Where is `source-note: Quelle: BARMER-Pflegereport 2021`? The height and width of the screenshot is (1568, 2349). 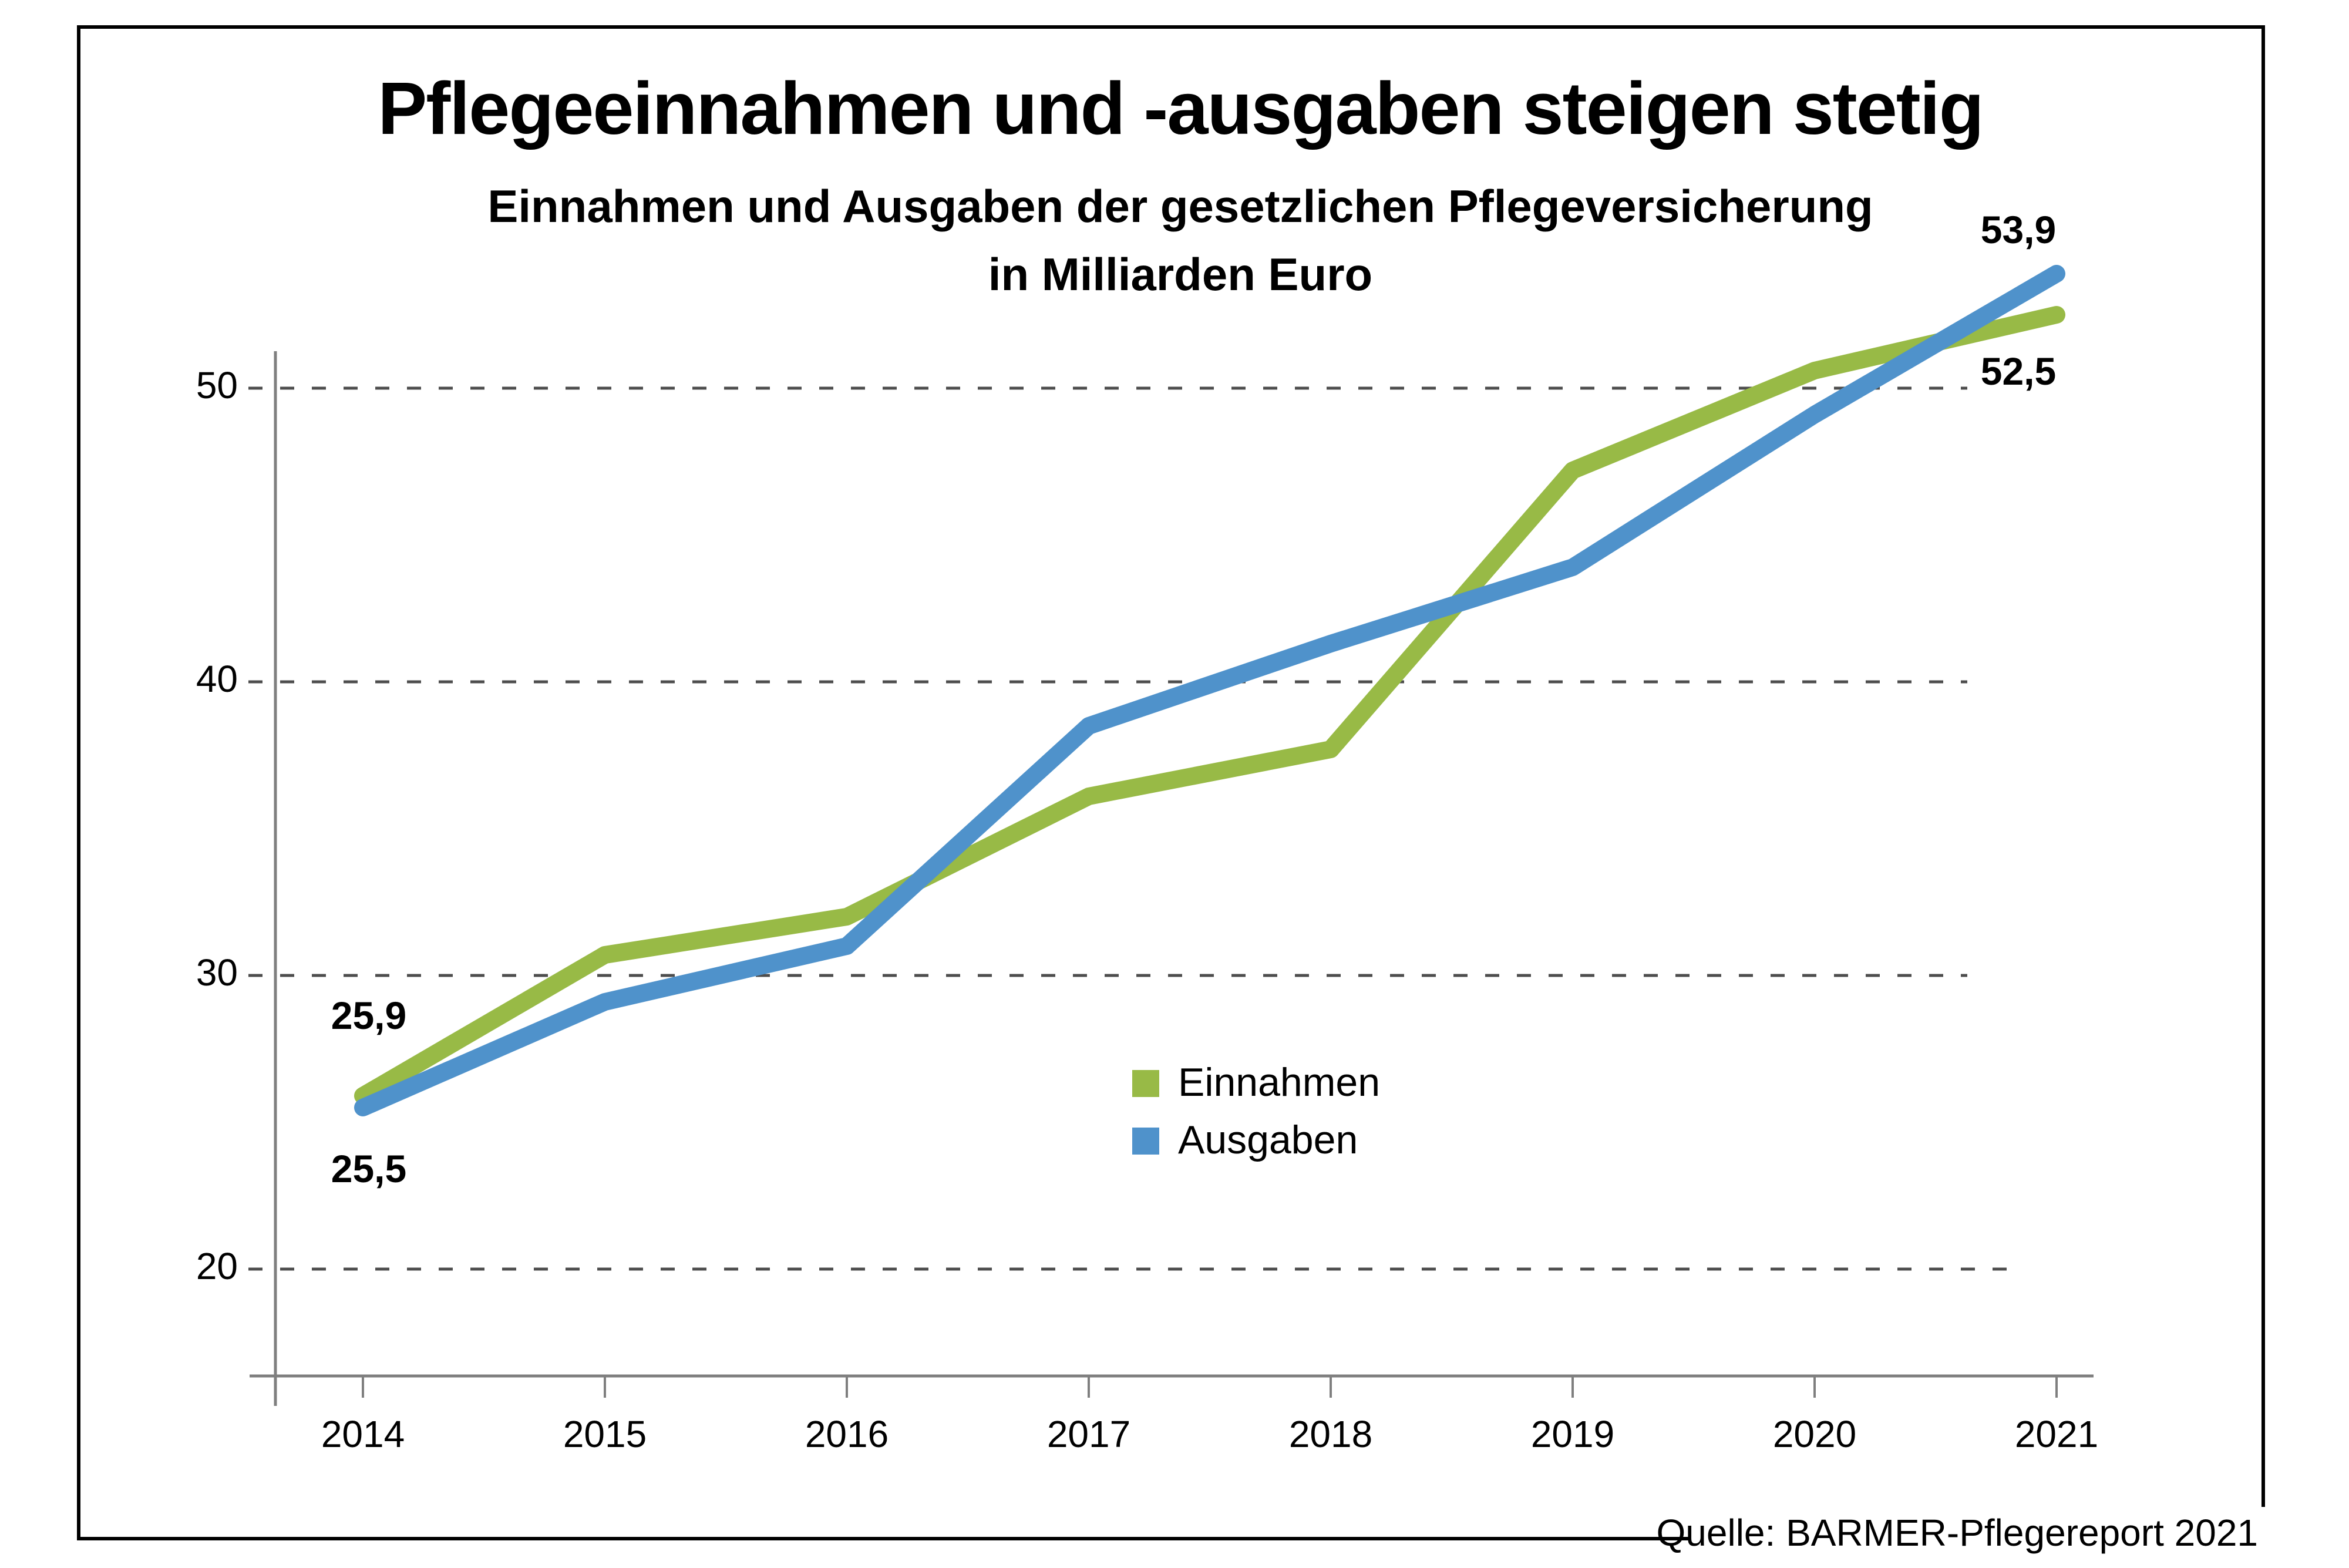
source-note: Quelle: BARMER-Pflegereport 2021 is located at coordinates (1969, 1537).